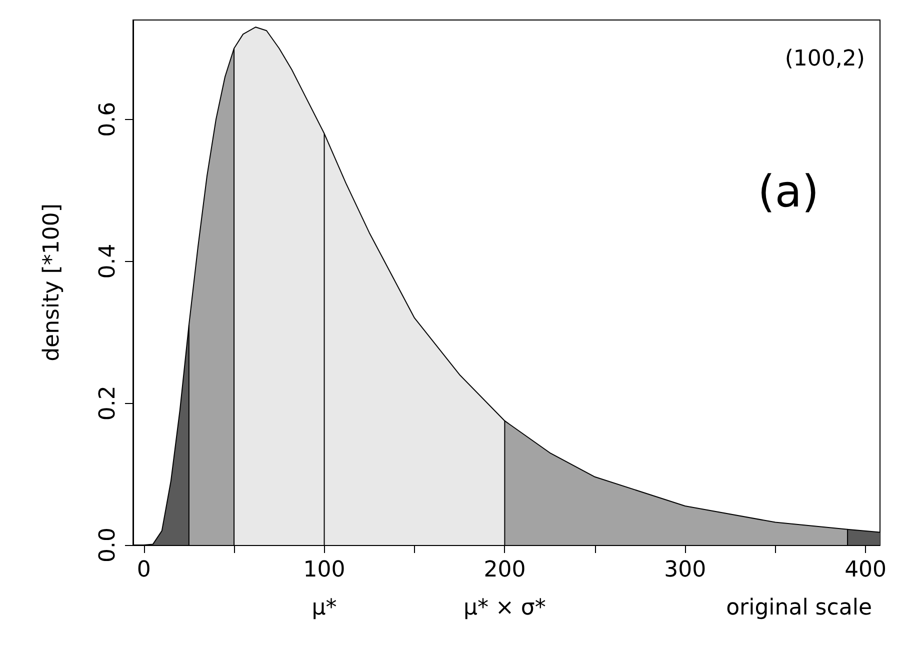 The image size is (897, 666). What do you see at coordinates (324, 570) in the screenshot?
I see `x-tick-label: 100` at bounding box center [324, 570].